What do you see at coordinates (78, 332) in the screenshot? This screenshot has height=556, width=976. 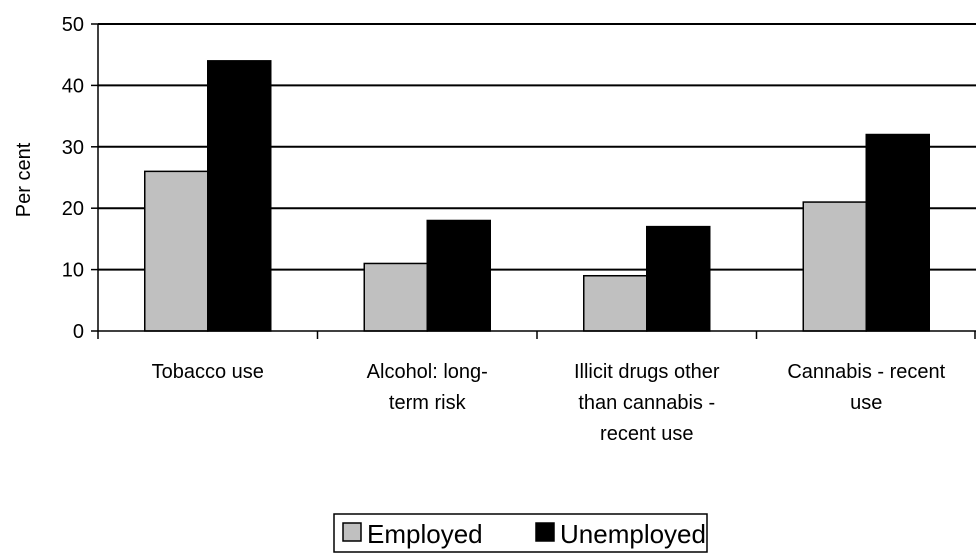 I see `y-tick-label: 0` at bounding box center [78, 332].